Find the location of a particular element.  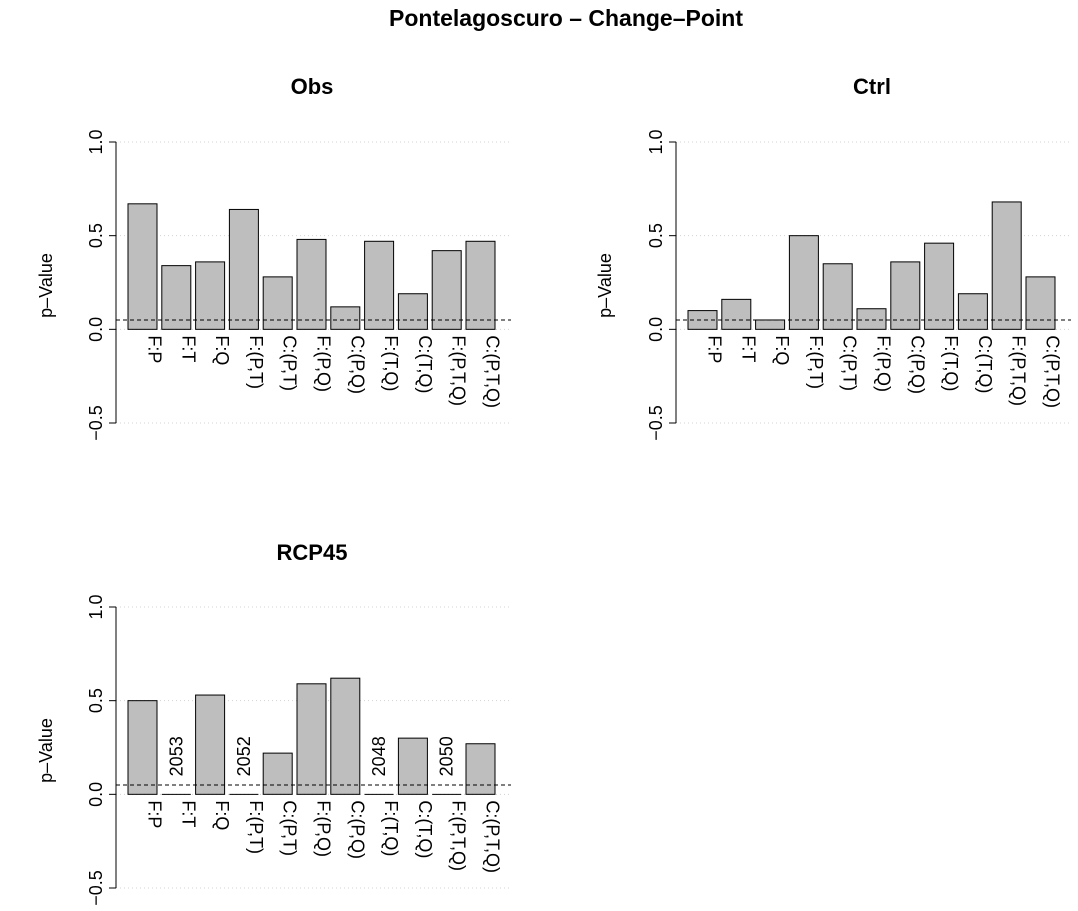

panel-title: Ctrl is located at coordinates (872, 86).